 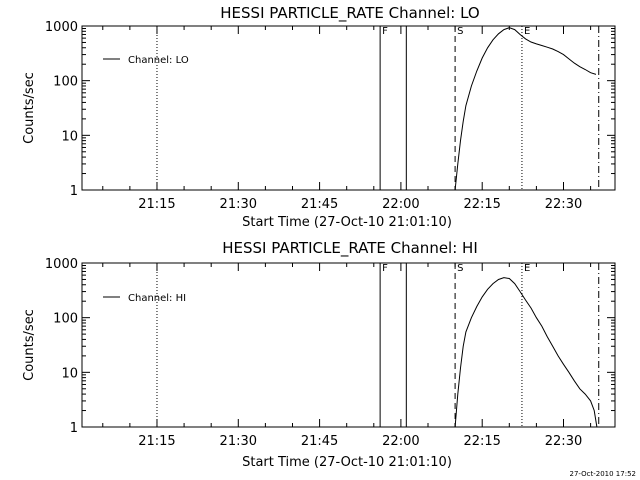 I want to click on chart-title: HESSI PARTICLE_RATE Channel: HI, so click(x=350, y=248).